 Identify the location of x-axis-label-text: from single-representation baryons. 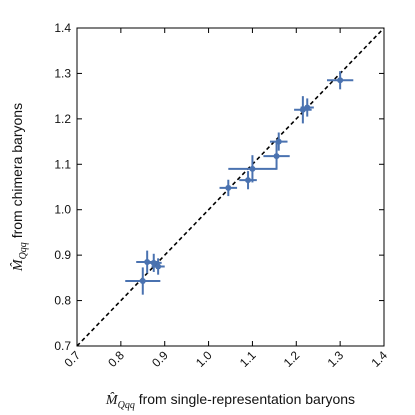
(245, 399).